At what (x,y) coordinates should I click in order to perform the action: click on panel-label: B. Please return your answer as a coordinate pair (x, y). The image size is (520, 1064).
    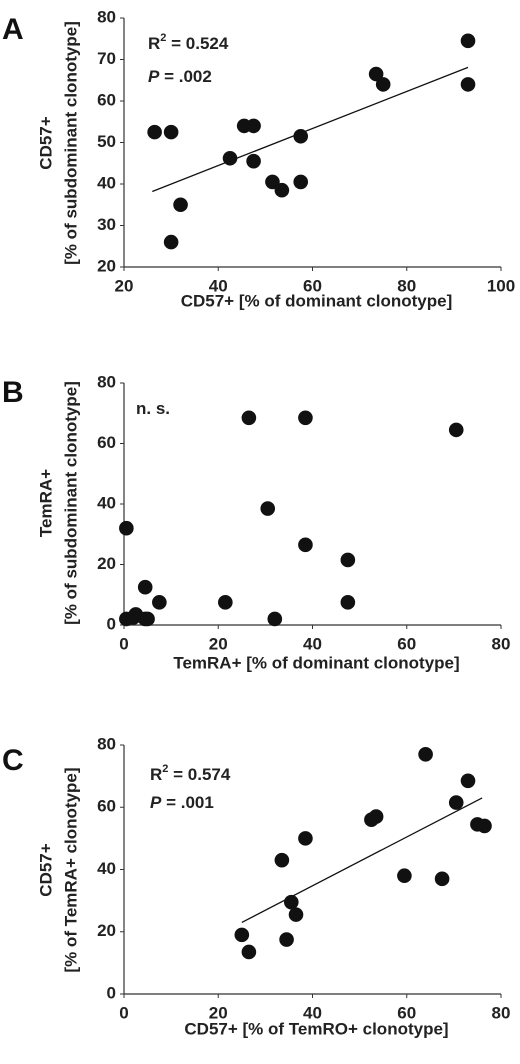
    Looking at the image, I should click on (13, 392).